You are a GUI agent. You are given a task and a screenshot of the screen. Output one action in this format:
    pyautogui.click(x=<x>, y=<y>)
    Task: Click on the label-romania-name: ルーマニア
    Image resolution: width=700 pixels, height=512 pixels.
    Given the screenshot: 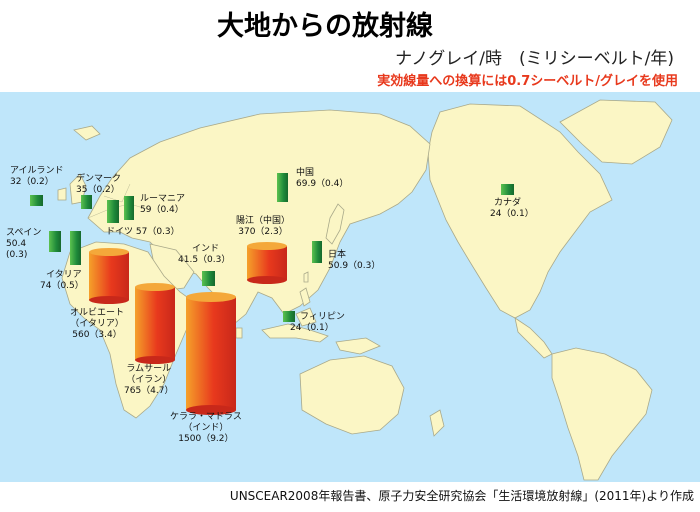 What is the action you would take?
    pyautogui.click(x=163, y=199)
    